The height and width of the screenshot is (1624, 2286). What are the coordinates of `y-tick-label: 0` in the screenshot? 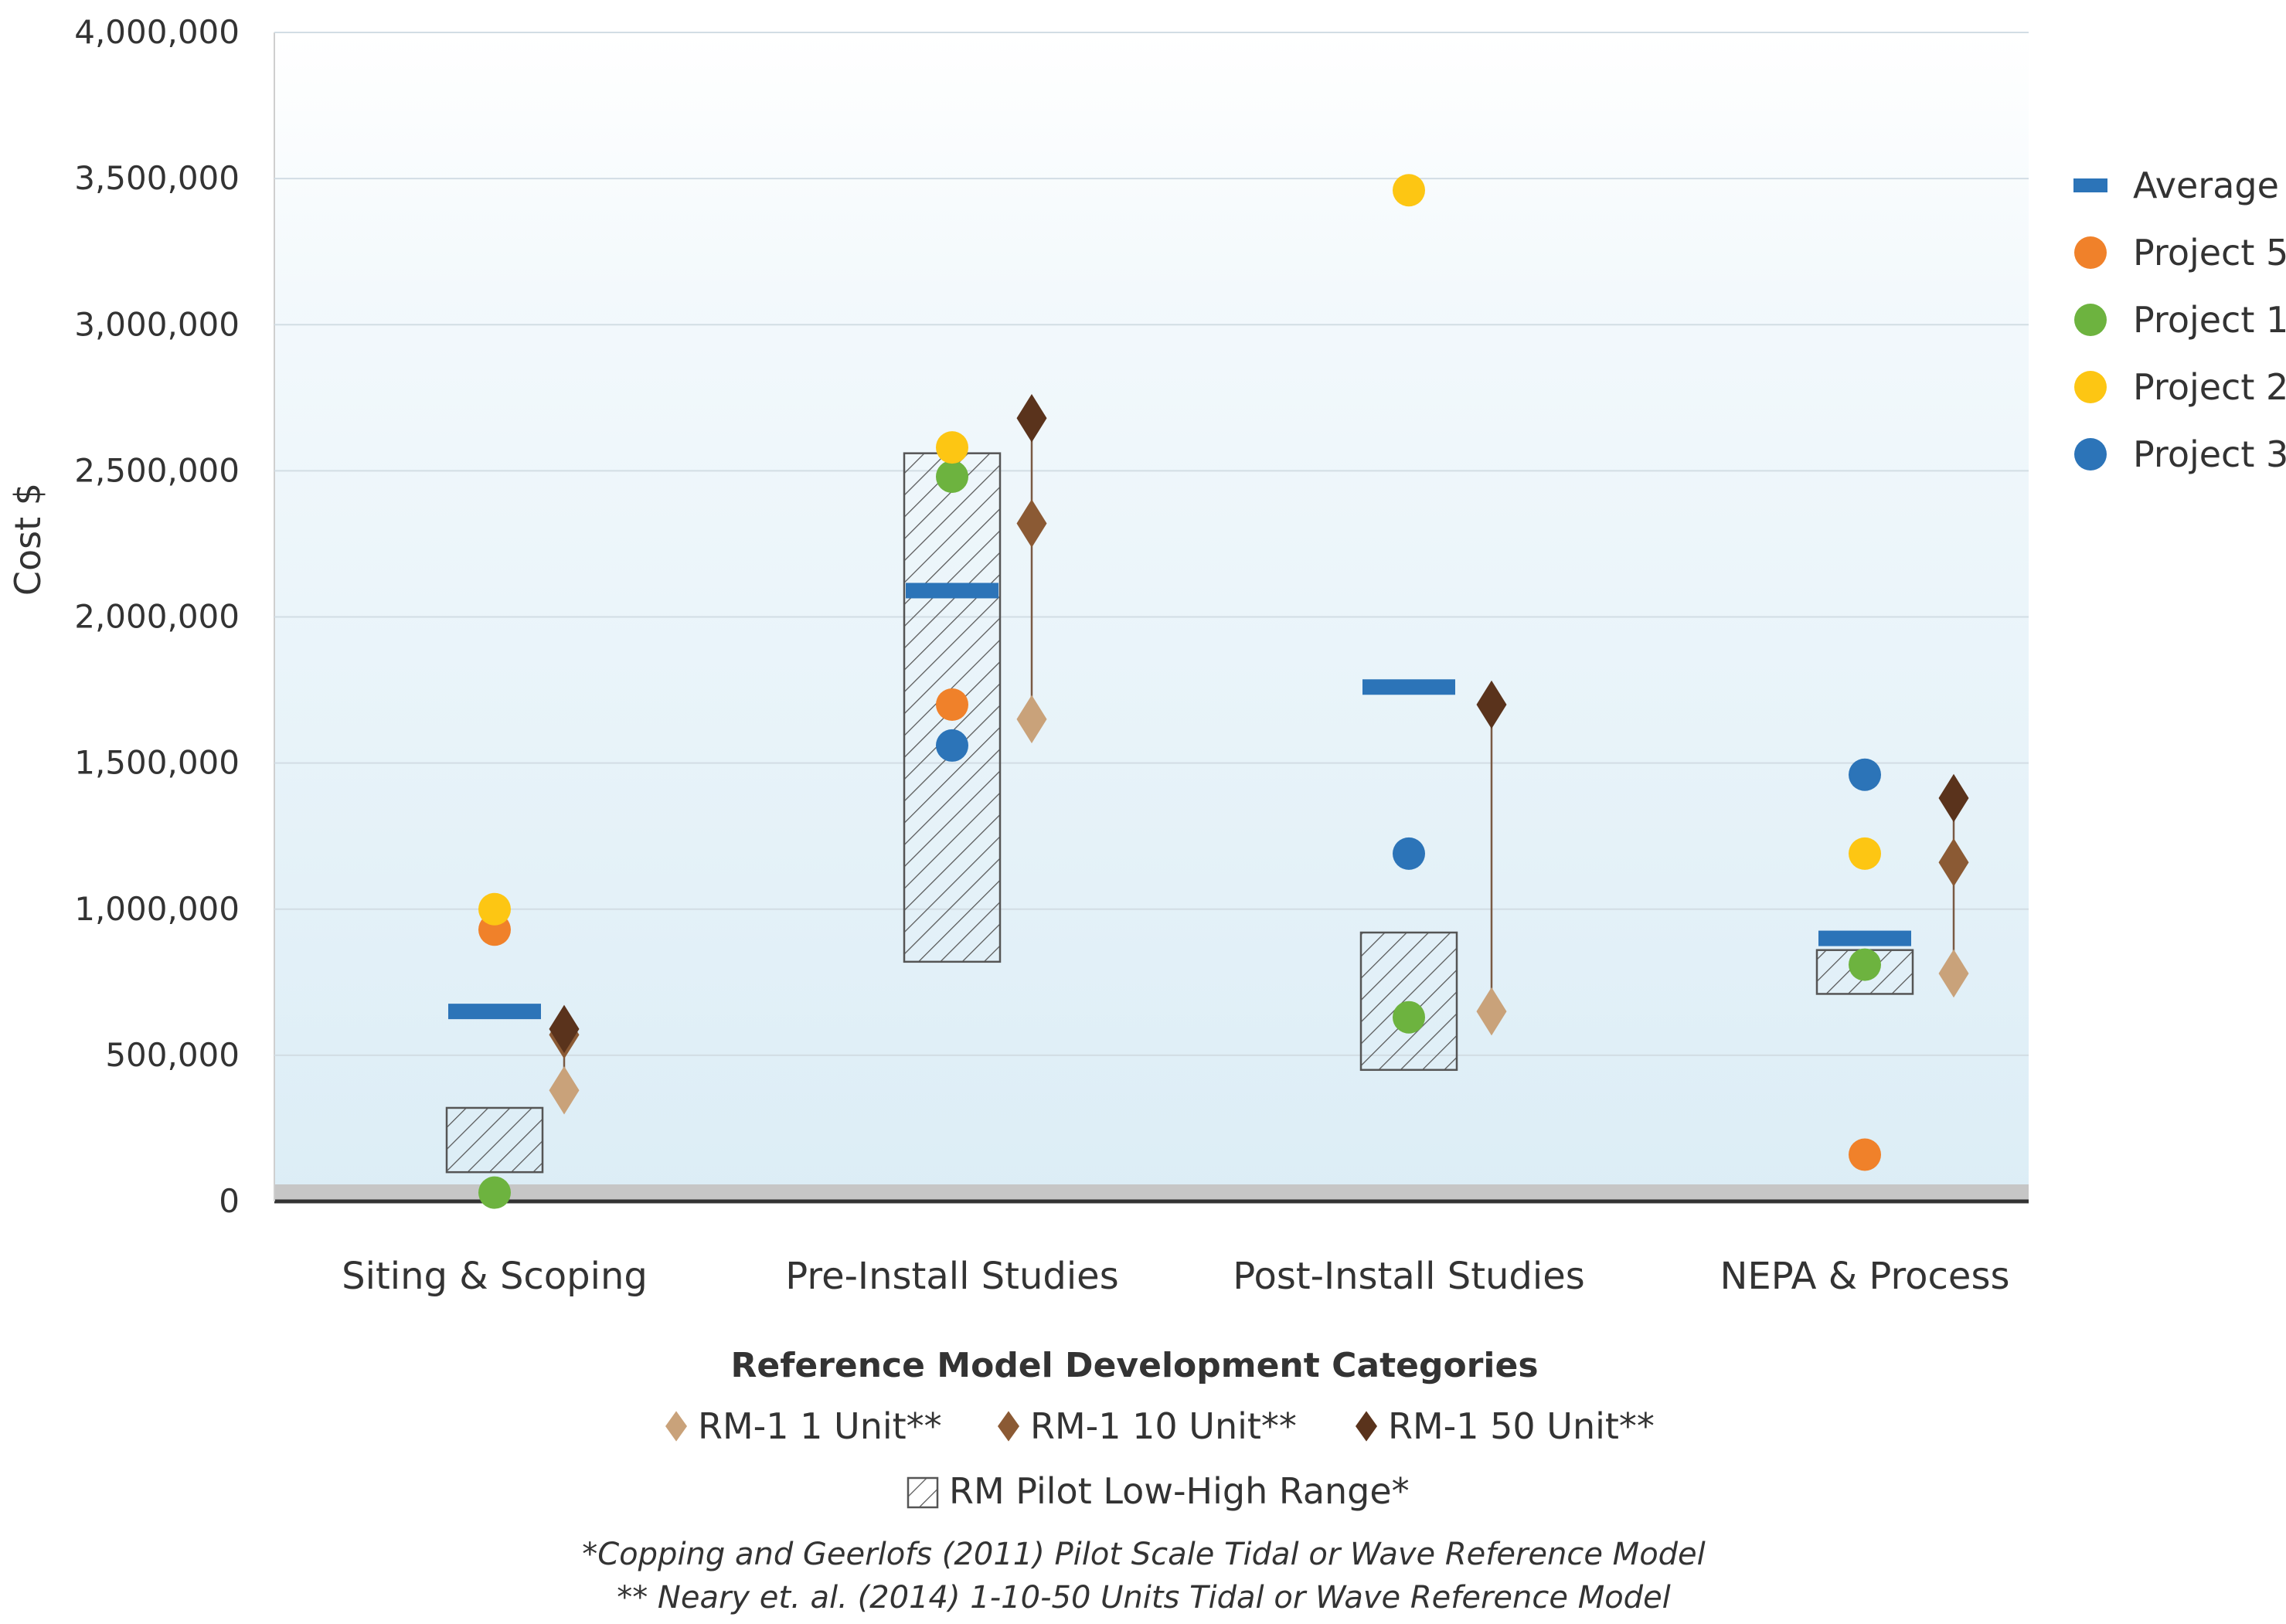 It's located at (229, 1201).